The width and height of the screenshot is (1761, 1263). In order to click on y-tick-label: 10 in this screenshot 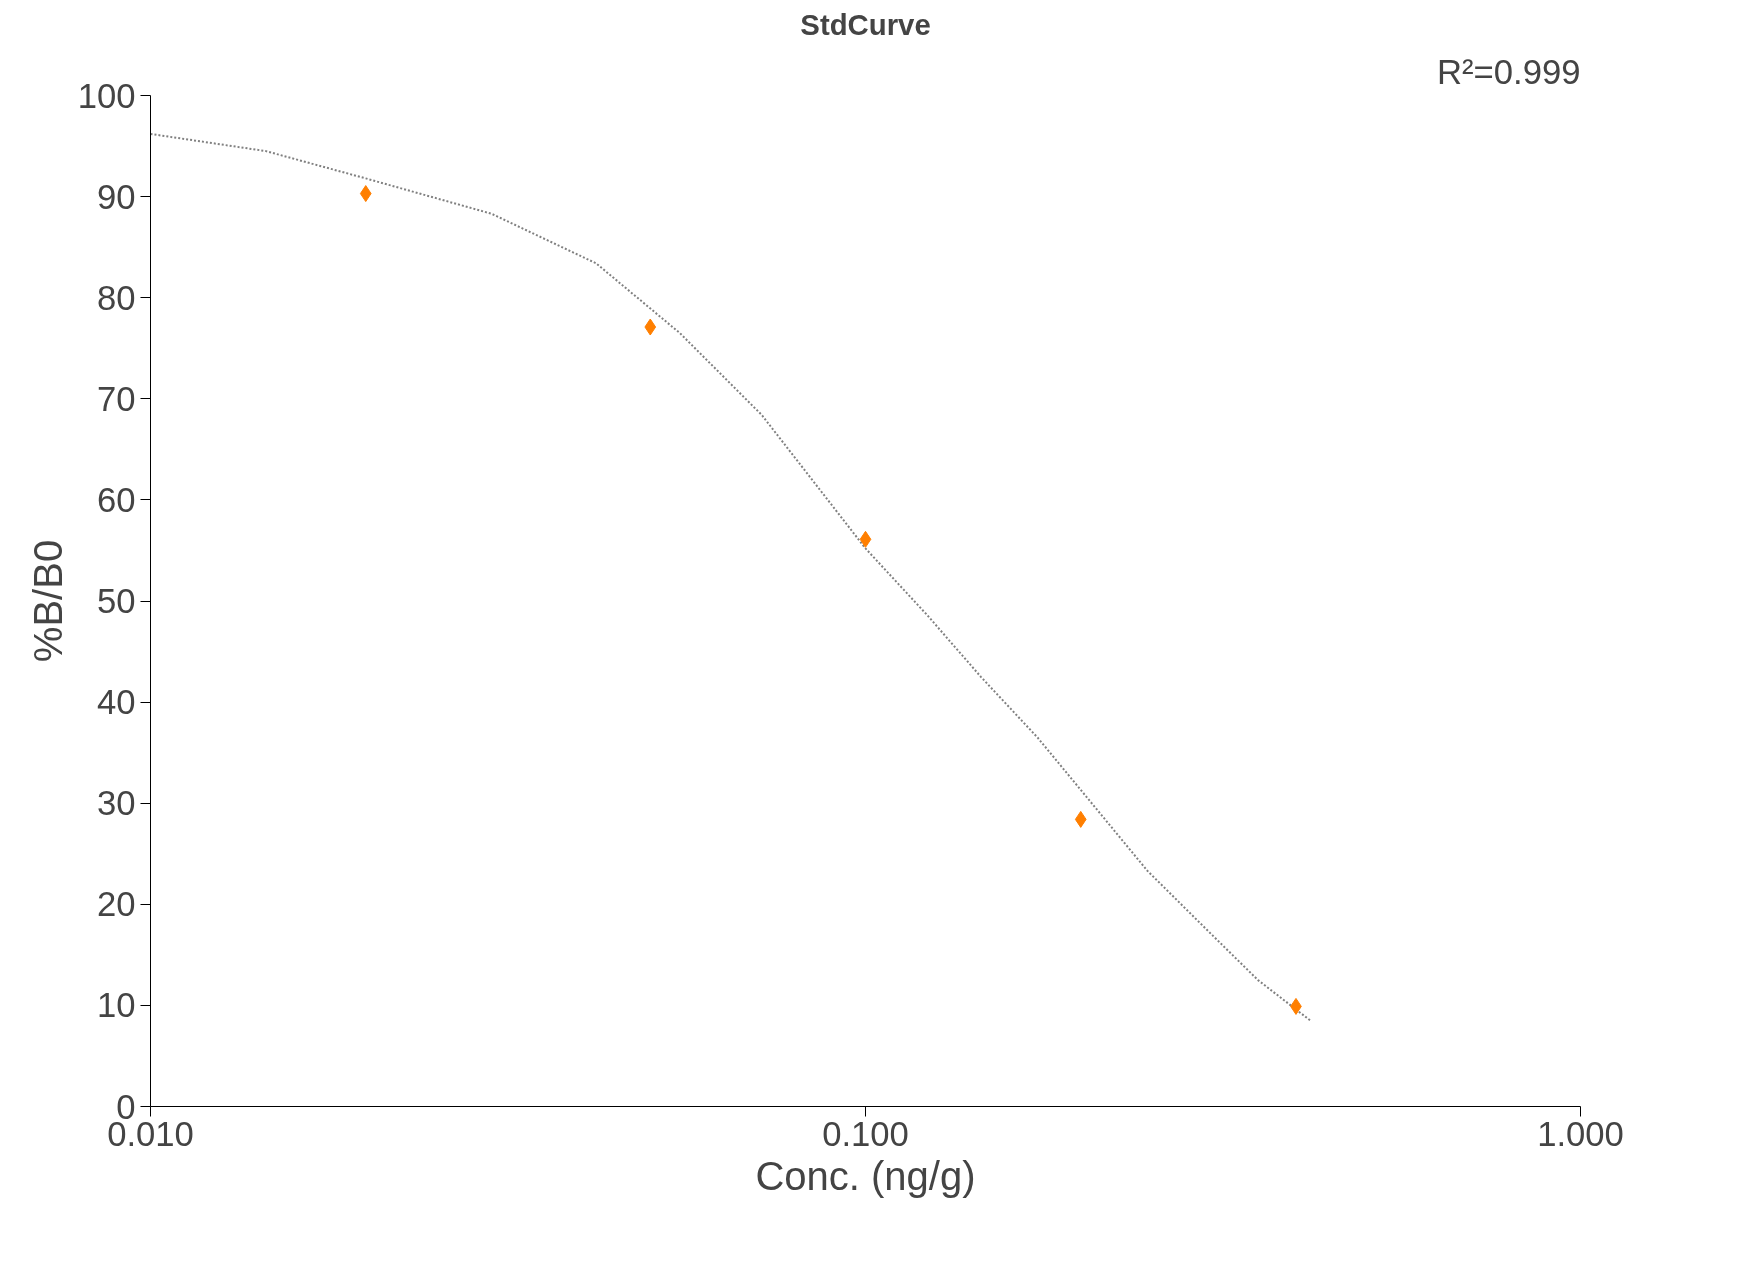, I will do `click(116, 1005)`.